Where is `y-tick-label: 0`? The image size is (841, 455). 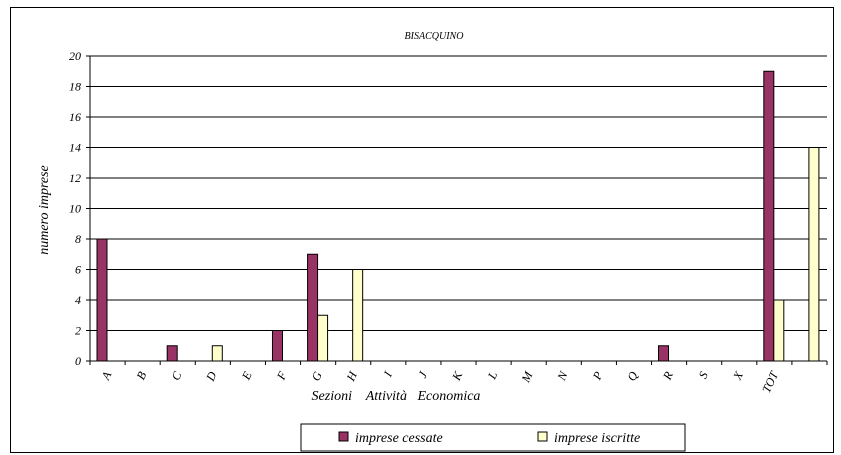
y-tick-label: 0 is located at coordinates (78, 361).